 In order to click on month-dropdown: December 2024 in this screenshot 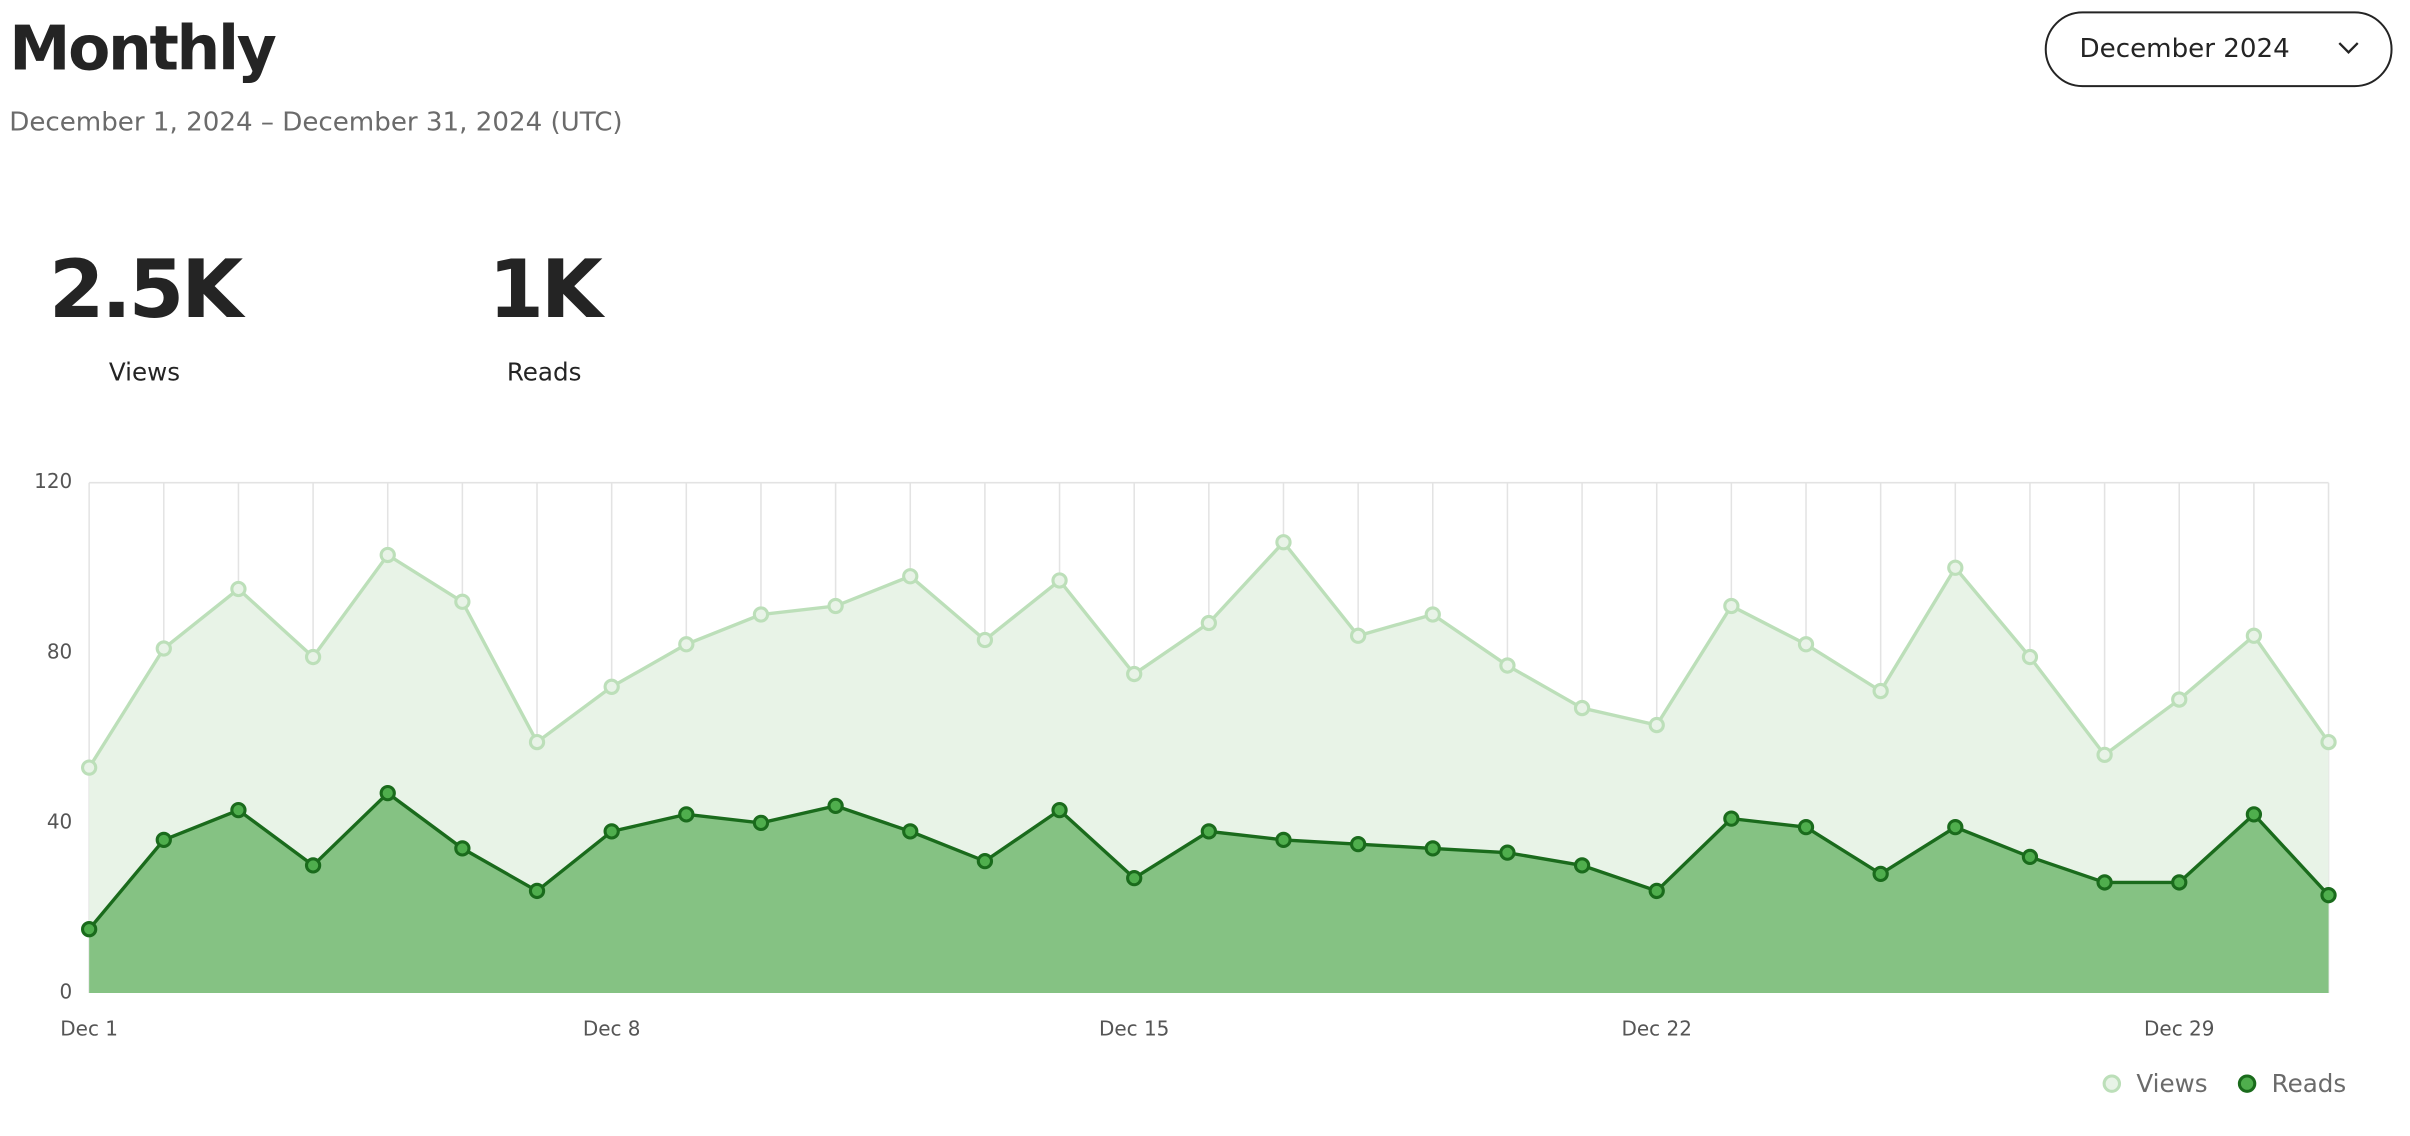, I will do `click(2218, 49)`.